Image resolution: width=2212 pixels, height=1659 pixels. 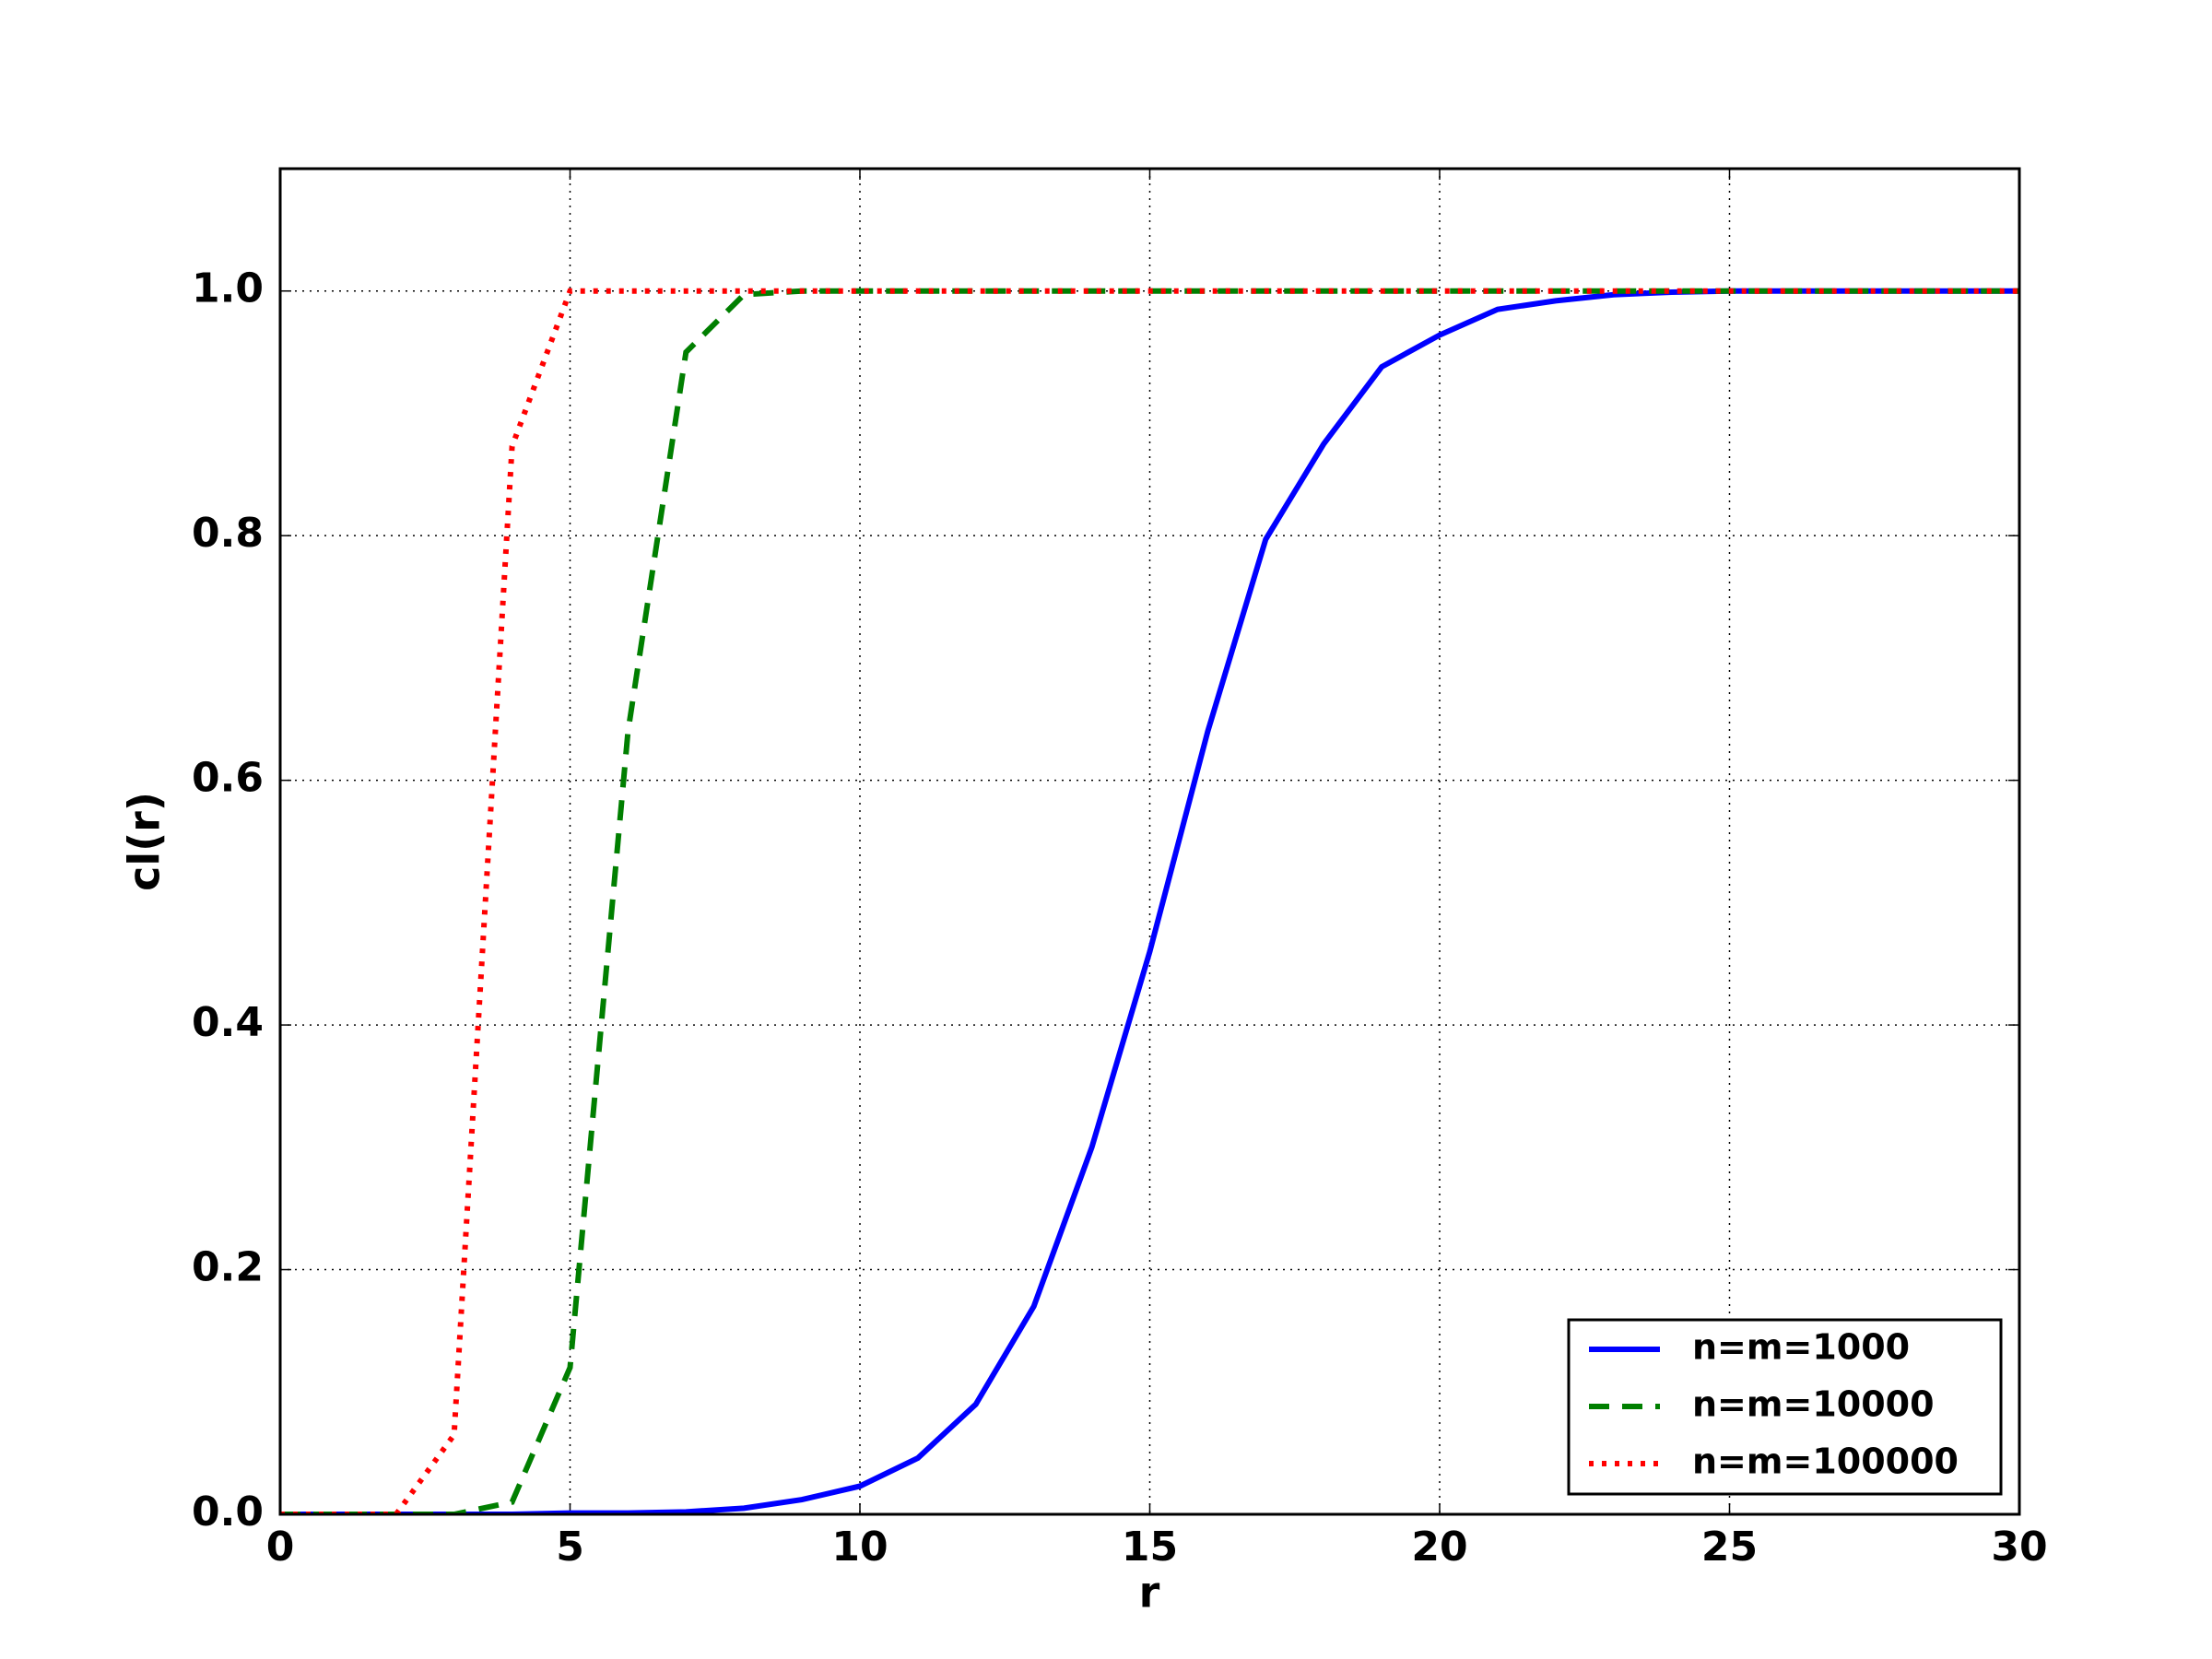 What do you see at coordinates (228, 533) in the screenshot?
I see `y-tick-label: 0.8` at bounding box center [228, 533].